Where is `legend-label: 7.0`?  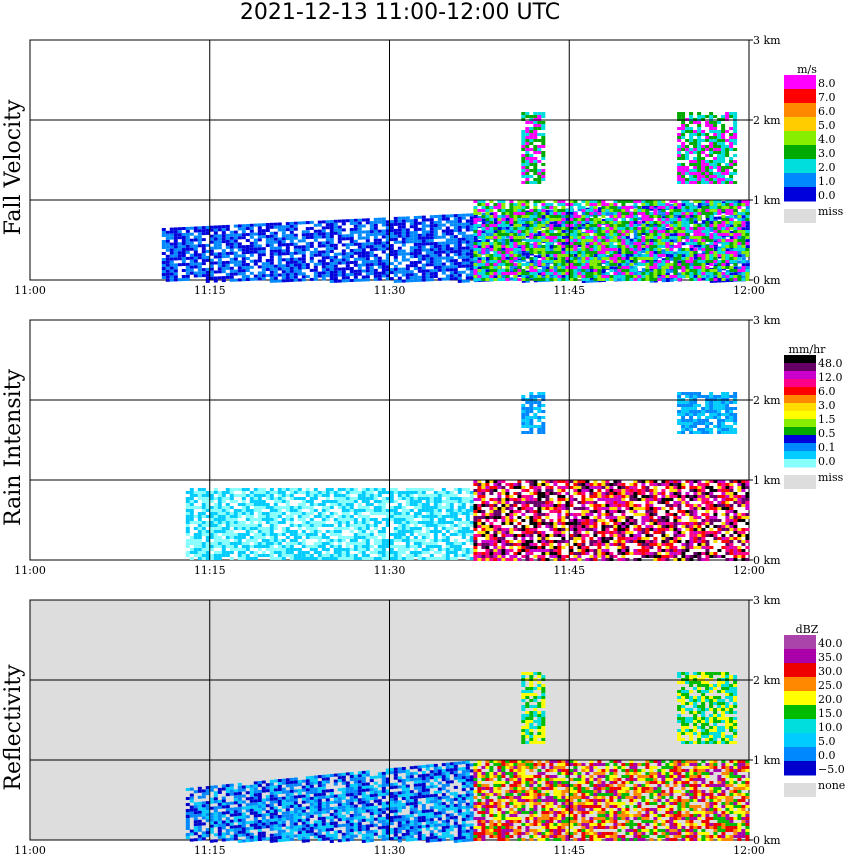
legend-label: 7.0 is located at coordinates (827, 97).